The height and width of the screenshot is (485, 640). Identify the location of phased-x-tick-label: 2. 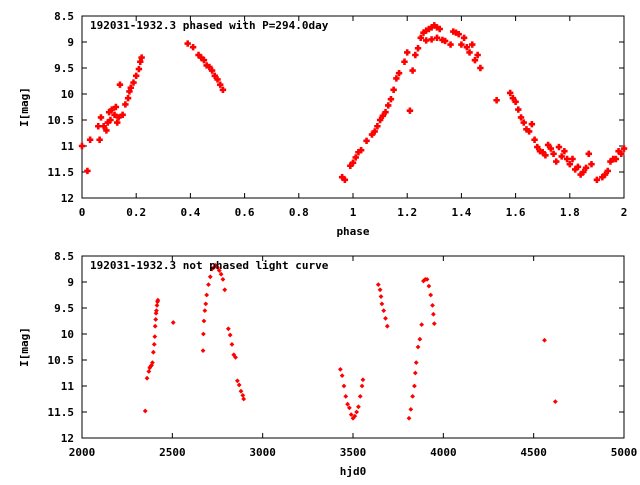
(624, 212).